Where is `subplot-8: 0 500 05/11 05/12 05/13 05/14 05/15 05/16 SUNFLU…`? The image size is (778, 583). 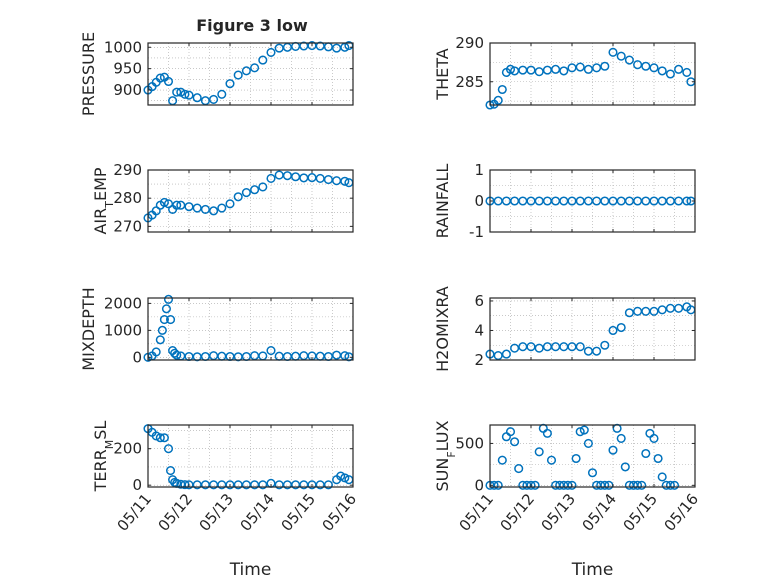 subplot-8: 0 500 05/11 05/12 05/13 05/14 05/15 05/16 SUNFLU… is located at coordinates (567, 500).